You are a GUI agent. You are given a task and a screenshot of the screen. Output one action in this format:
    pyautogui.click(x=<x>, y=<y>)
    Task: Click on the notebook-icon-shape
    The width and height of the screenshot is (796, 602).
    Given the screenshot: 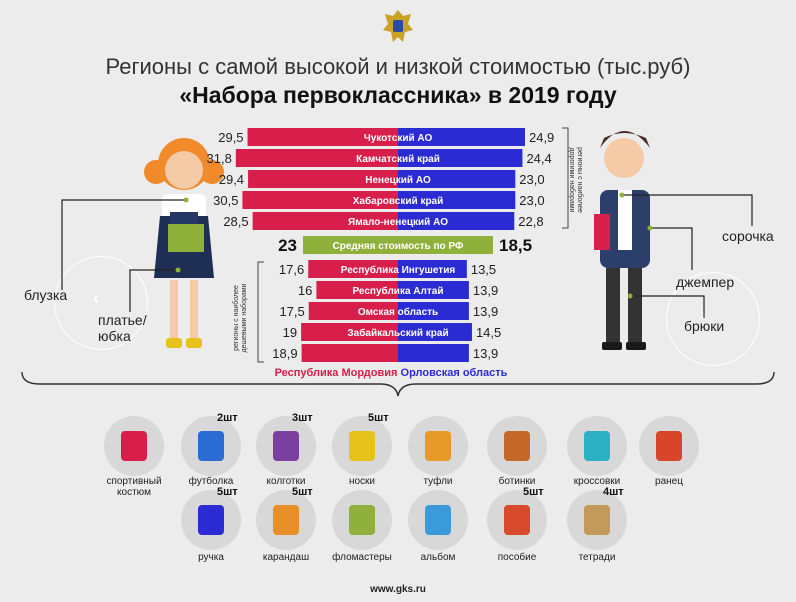 What is the action you would take?
    pyautogui.click(x=597, y=520)
    